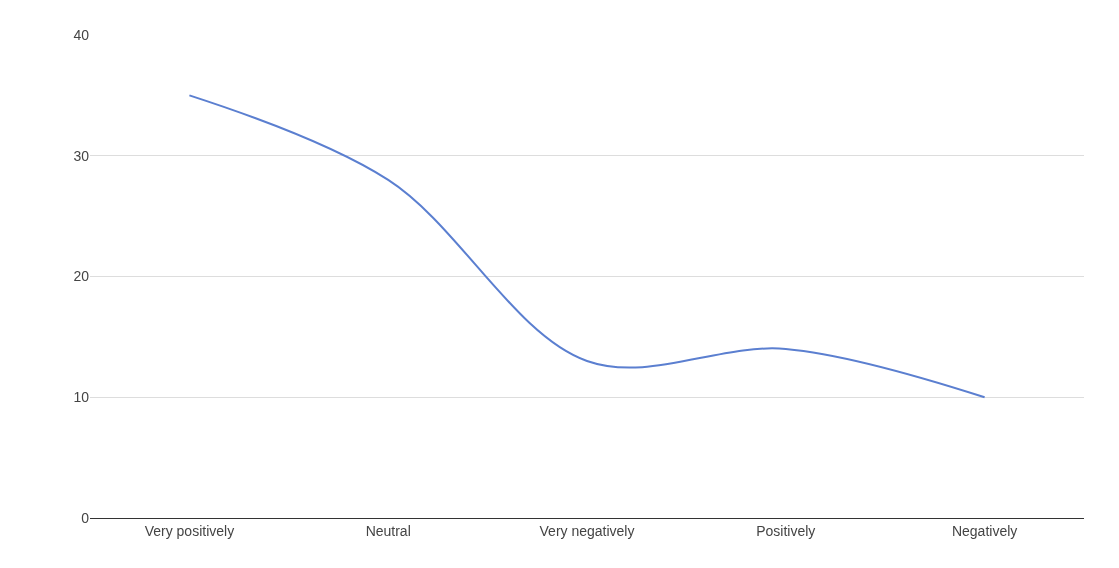 This screenshot has width=1119, height=568. I want to click on x-tick-label: Positively, so click(786, 530).